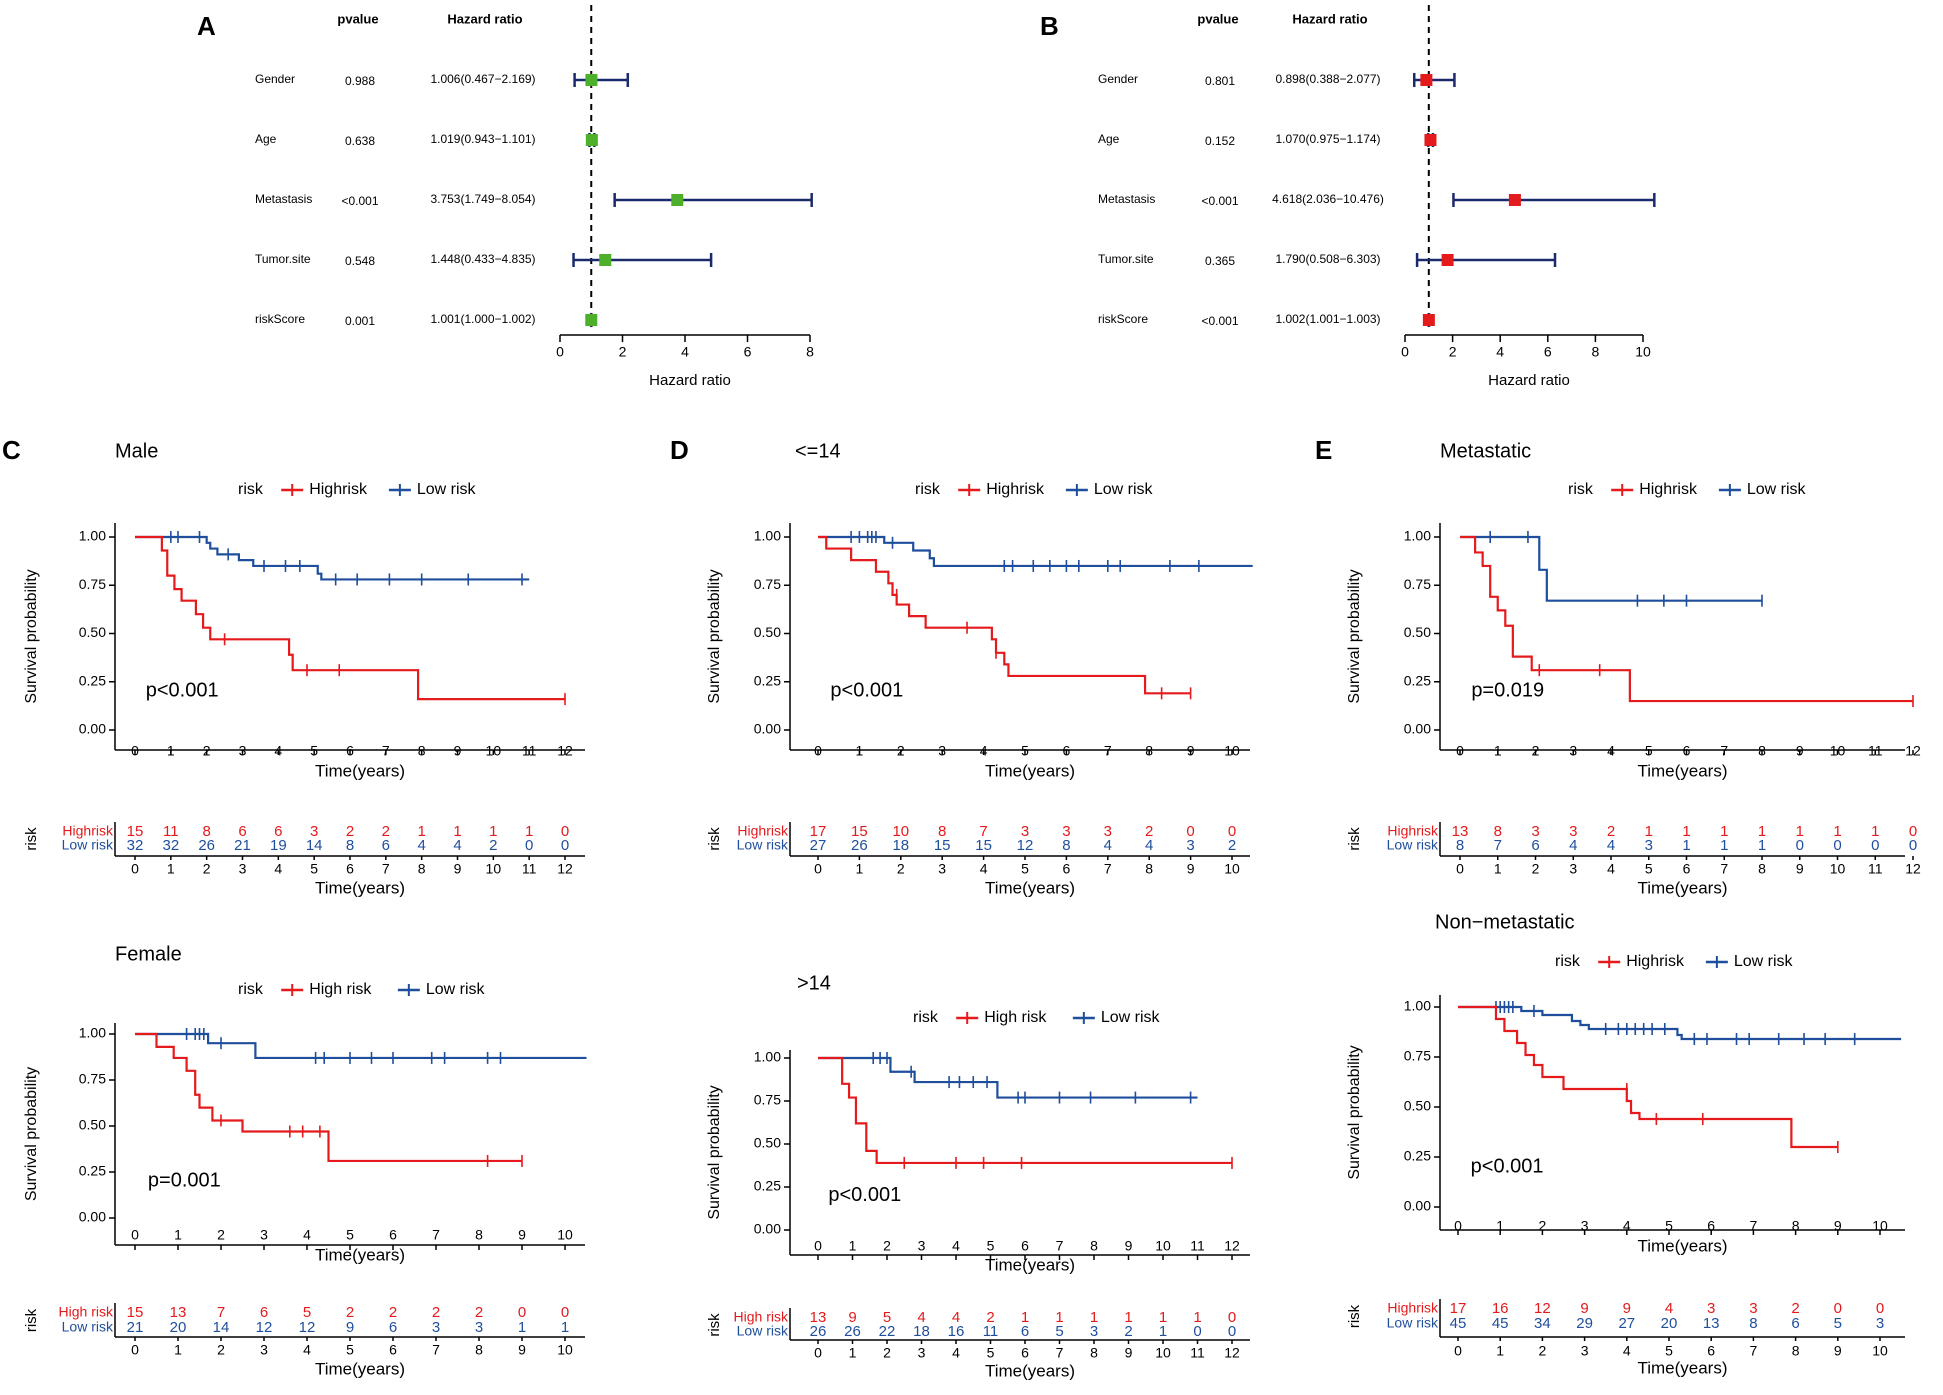  What do you see at coordinates (92, 1079) in the screenshot?
I see `y-tick-label: 0.75` at bounding box center [92, 1079].